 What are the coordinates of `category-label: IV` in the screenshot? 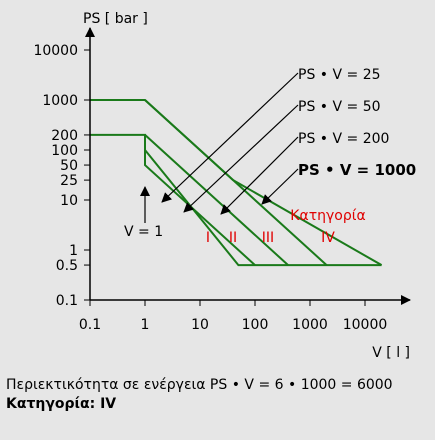 It's located at (328, 238).